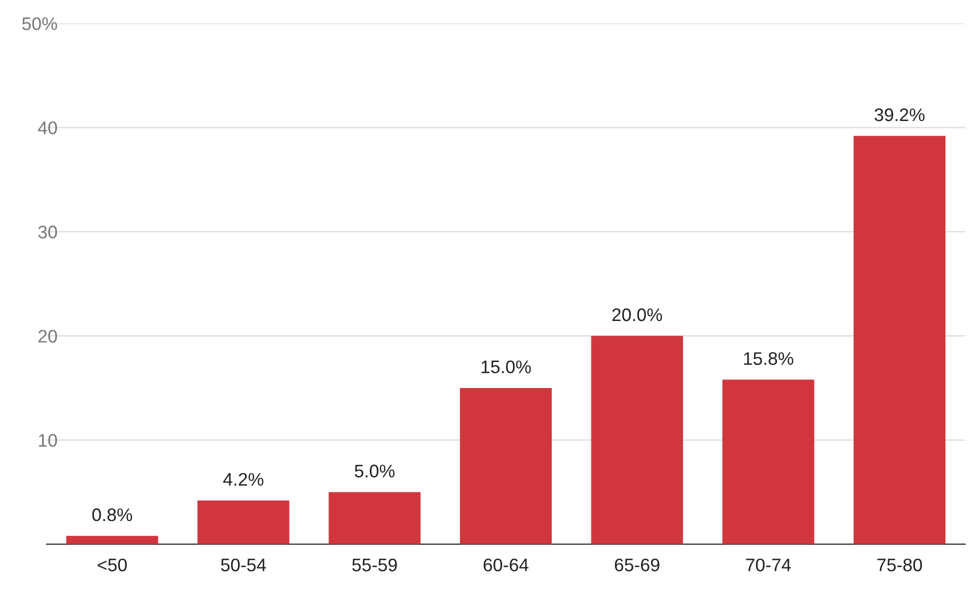 Image resolution: width=970 pixels, height=600 pixels. I want to click on data-label: 0.8%, so click(112, 515).